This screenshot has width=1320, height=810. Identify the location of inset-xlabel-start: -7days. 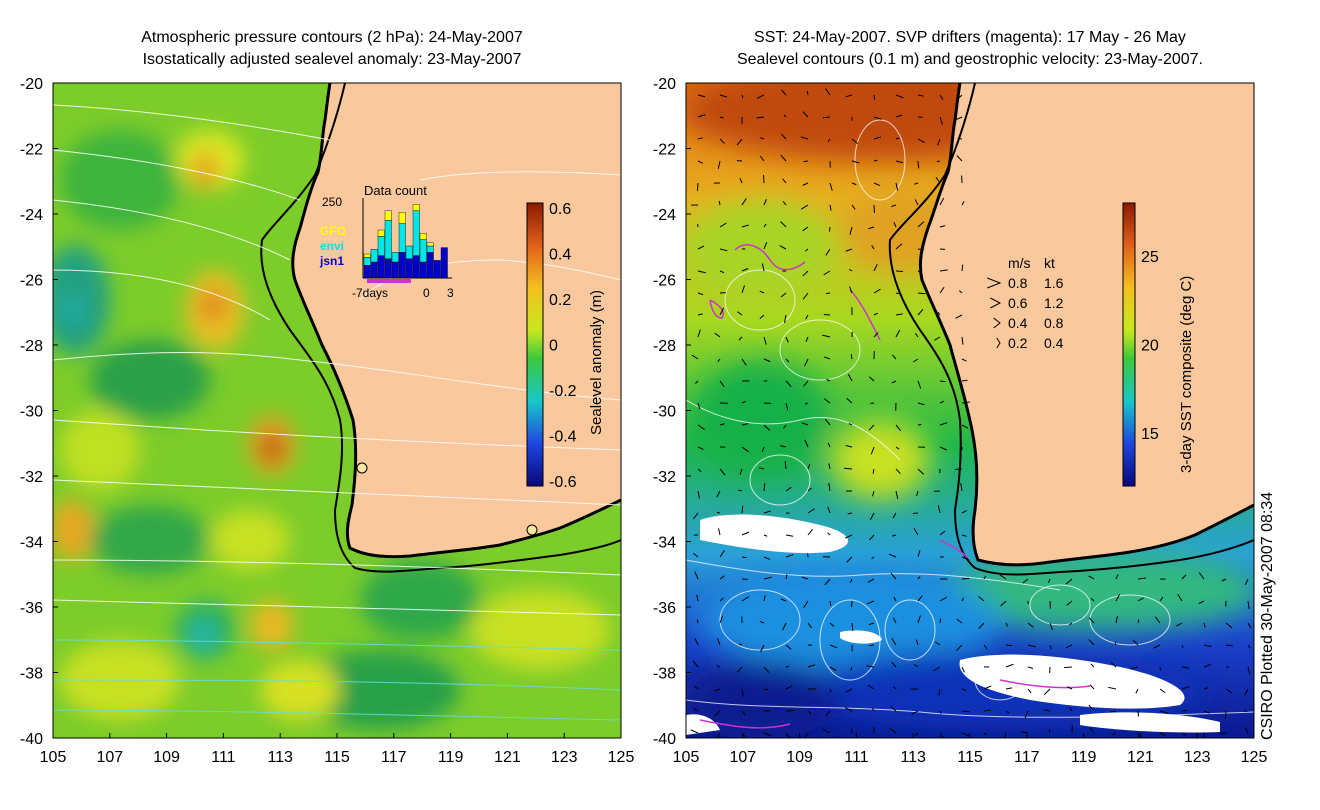
(370, 293).